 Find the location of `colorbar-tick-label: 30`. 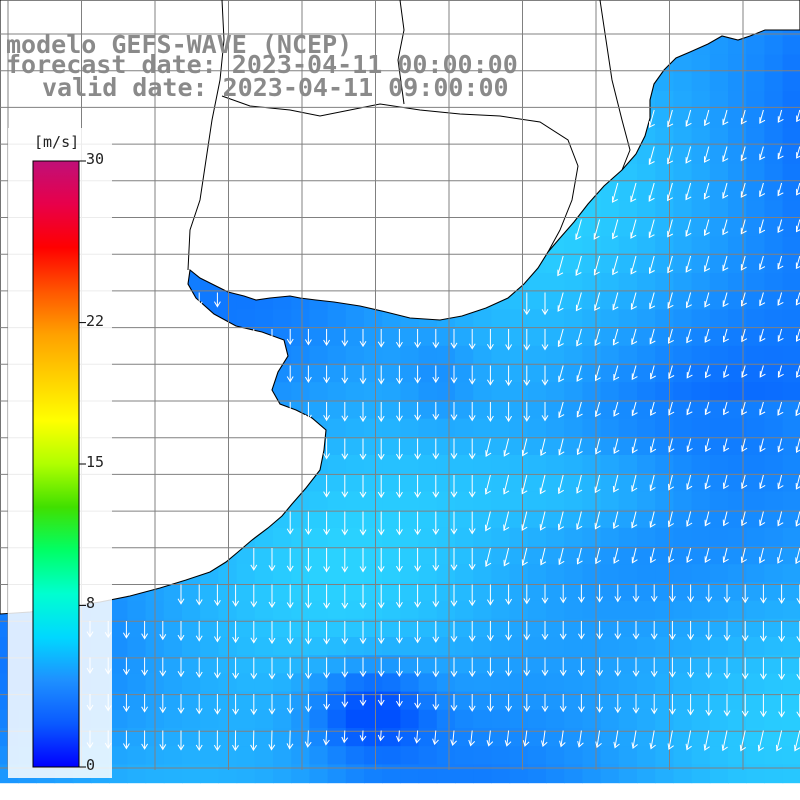

colorbar-tick-label: 30 is located at coordinates (95, 159).